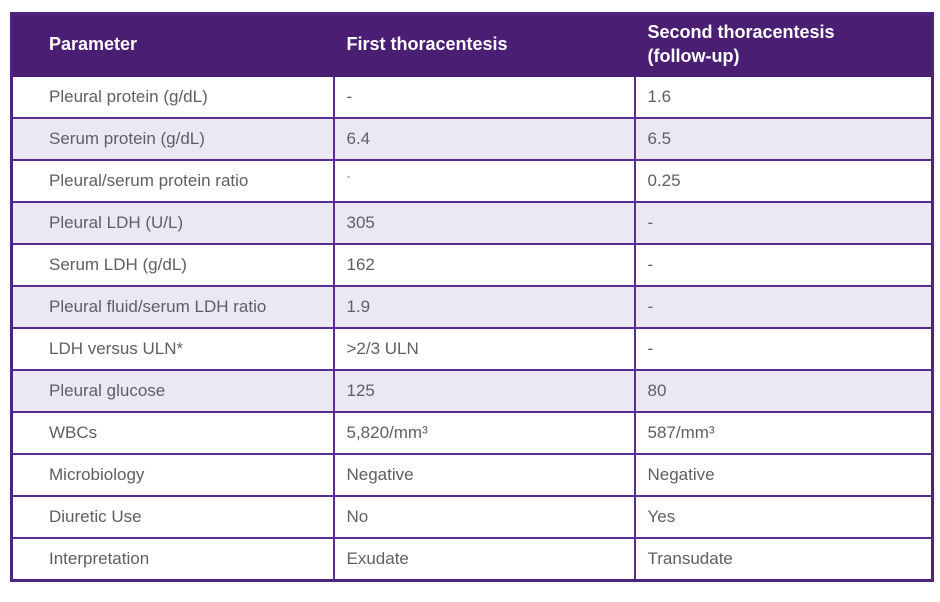 This screenshot has width=940, height=602. What do you see at coordinates (172, 44) in the screenshot?
I see `col-header-parameter: Parameter` at bounding box center [172, 44].